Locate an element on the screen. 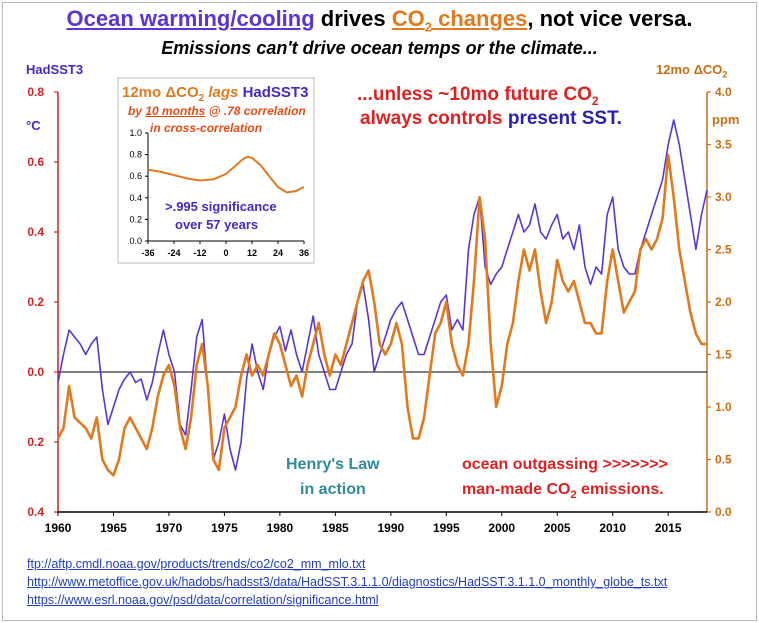 The image size is (759, 623). right-axis-unit: ppm is located at coordinates (726, 119).